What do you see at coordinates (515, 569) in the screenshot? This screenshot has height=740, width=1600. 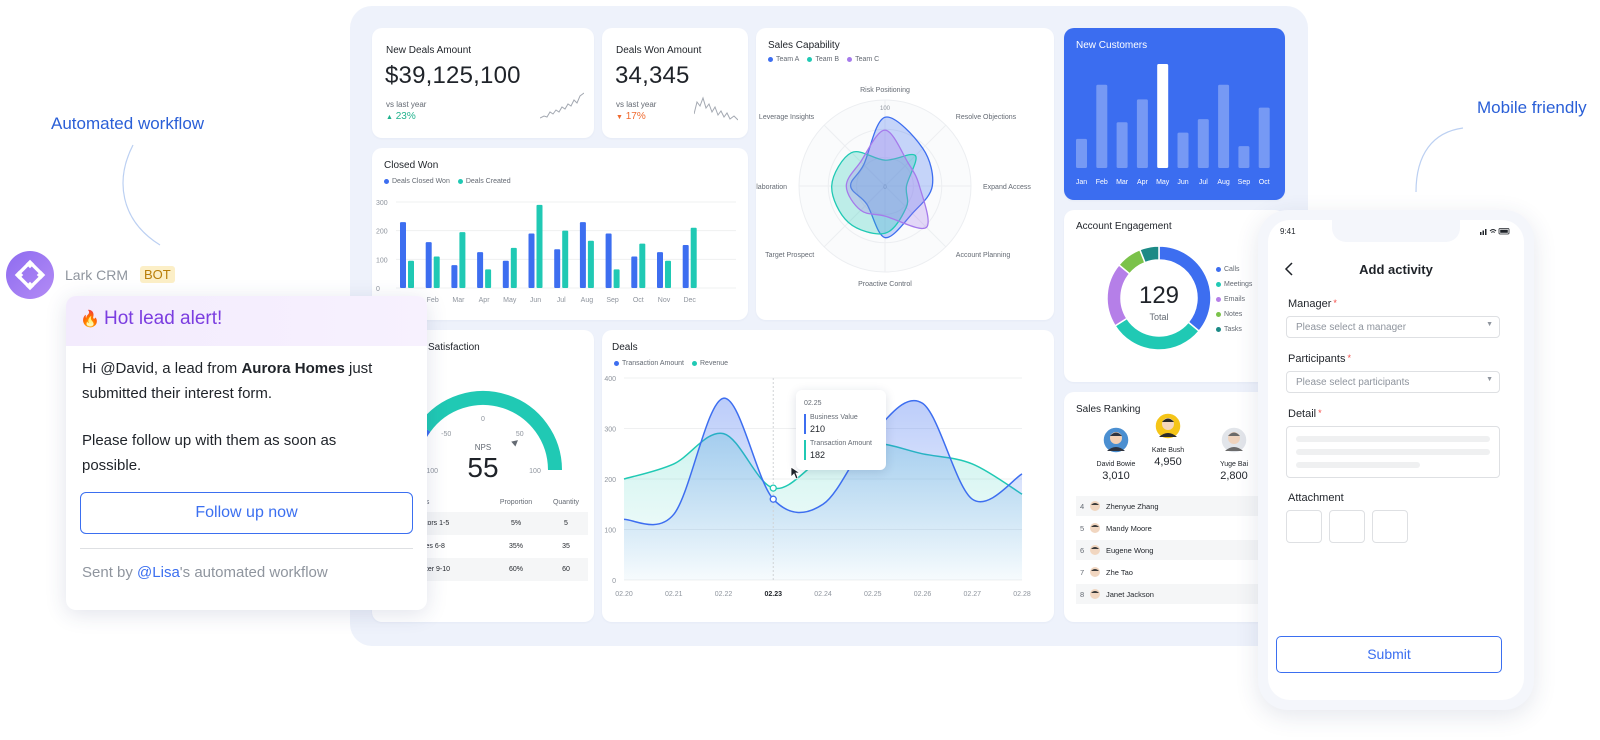 I see `table-cell: 60%` at bounding box center [515, 569].